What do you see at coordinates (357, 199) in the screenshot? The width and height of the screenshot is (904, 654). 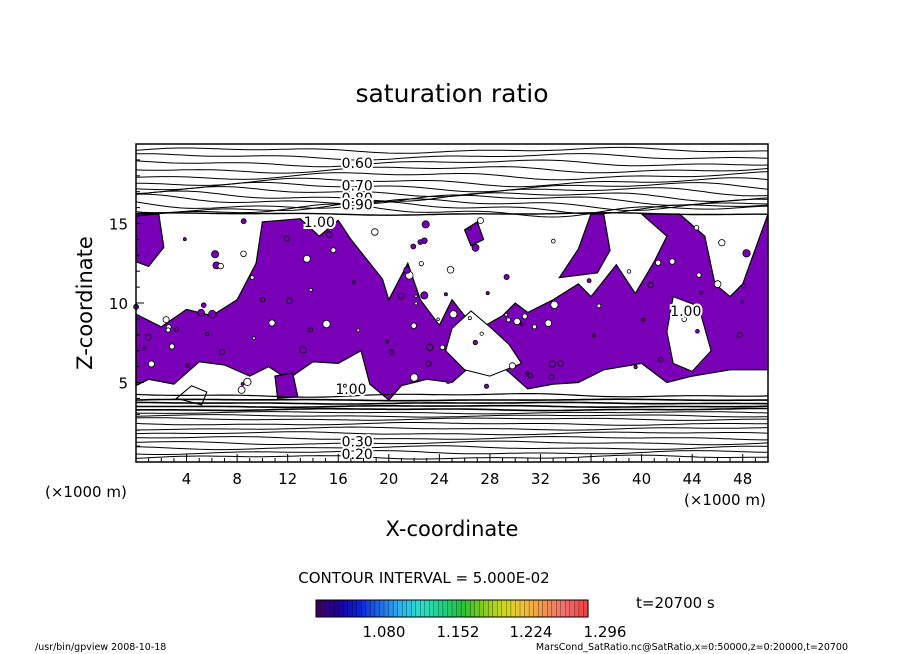 I see `contour-label: 0.80` at bounding box center [357, 199].